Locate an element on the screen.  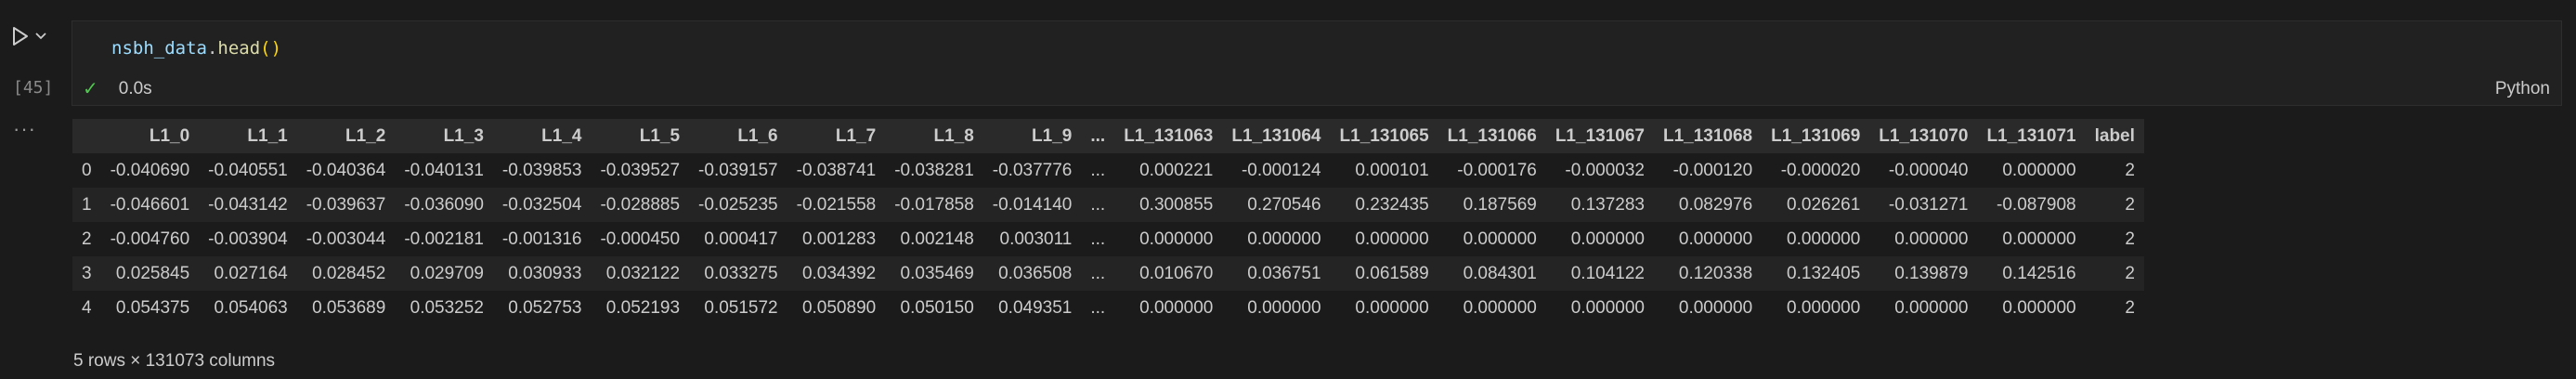
table-cell: -0.039637 is located at coordinates (346, 204).